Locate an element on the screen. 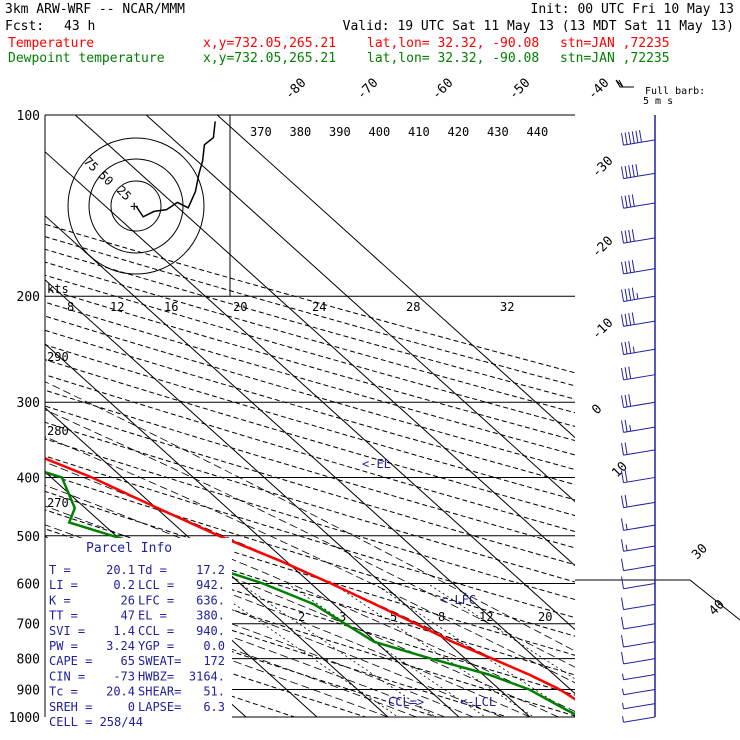 This screenshot has width=740, height=740. isotherm-label: -50 is located at coordinates (519, 89).